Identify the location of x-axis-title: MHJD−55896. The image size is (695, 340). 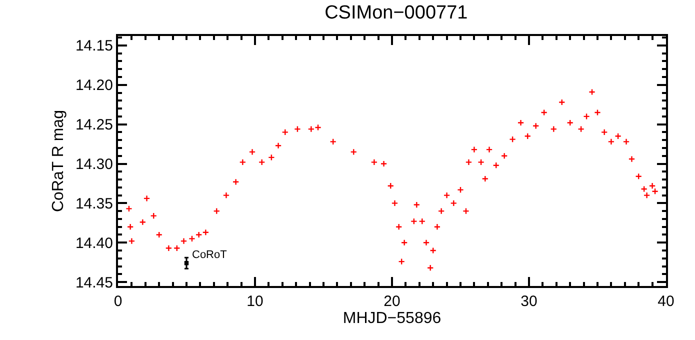
(392, 318).